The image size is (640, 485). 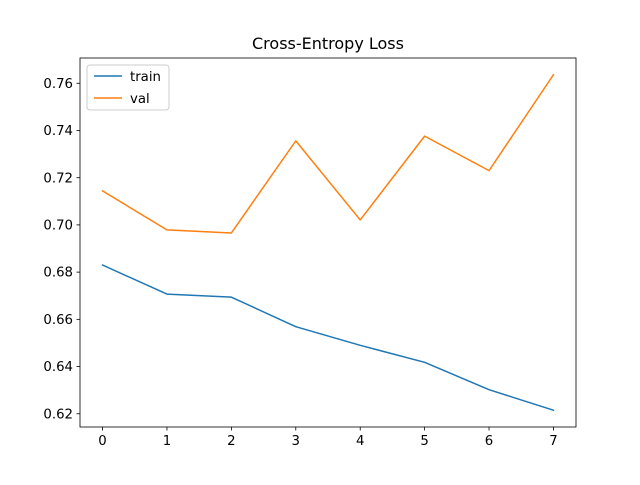 I want to click on y-tick-label: 0.62, so click(x=58, y=414).